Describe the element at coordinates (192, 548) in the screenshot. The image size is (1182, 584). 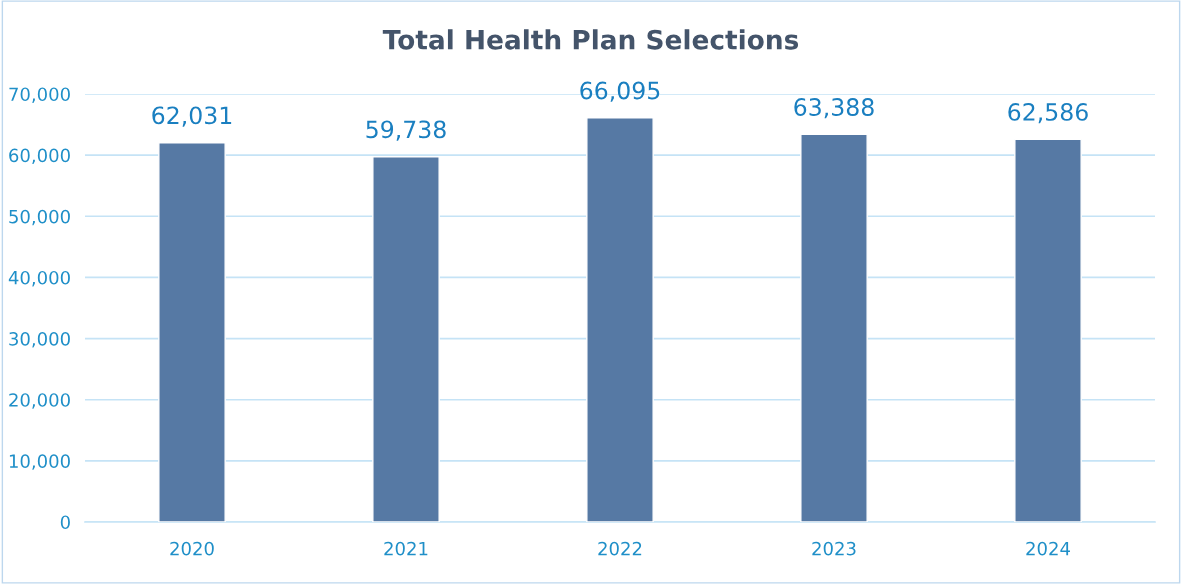
I see `x-tick-label: 2020` at that location.